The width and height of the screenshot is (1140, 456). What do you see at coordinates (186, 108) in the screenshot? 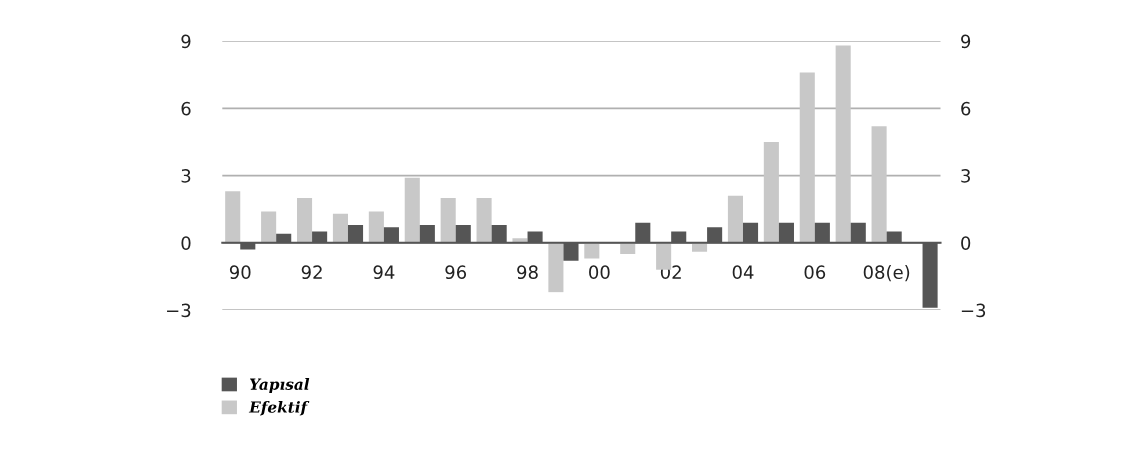
I see `y-tick-label: 6` at bounding box center [186, 108].